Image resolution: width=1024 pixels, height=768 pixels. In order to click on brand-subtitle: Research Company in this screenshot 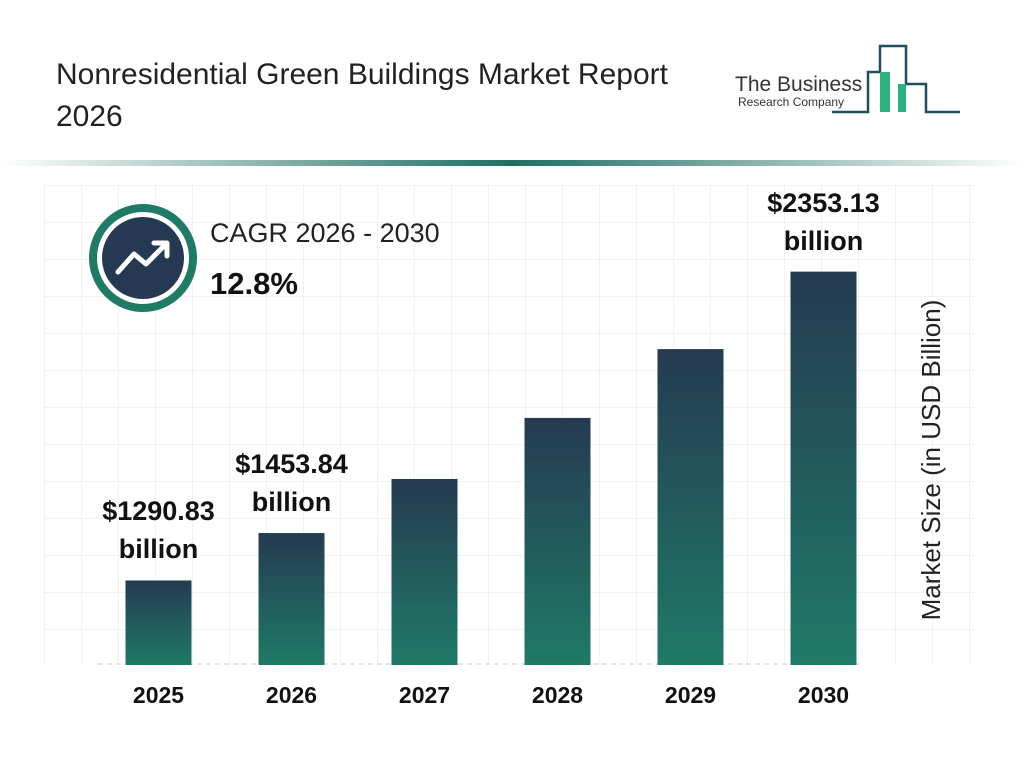, I will do `click(791, 102)`.